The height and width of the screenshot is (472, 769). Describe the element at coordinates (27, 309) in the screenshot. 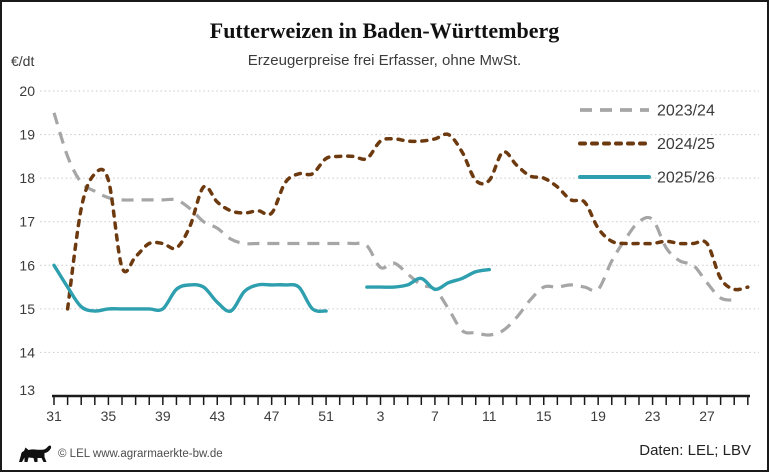

I see `y-tick-label: 15` at that location.